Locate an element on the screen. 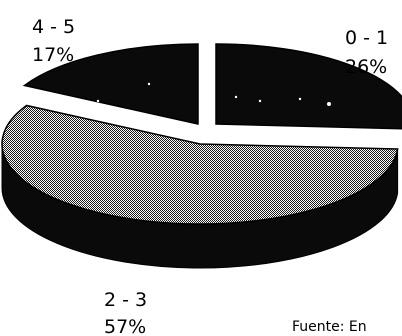 This screenshot has height=336, width=402. slice-label-0-1: 0 - 1 is located at coordinates (366, 38).